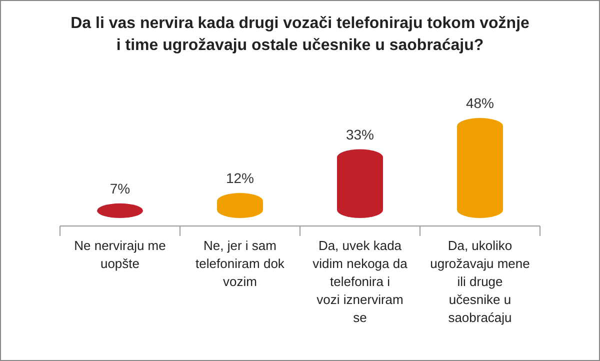 This screenshot has height=361, width=600. I want to click on x-tick-label: Ne, jer i sam telefoniram dok vozim, so click(240, 263).